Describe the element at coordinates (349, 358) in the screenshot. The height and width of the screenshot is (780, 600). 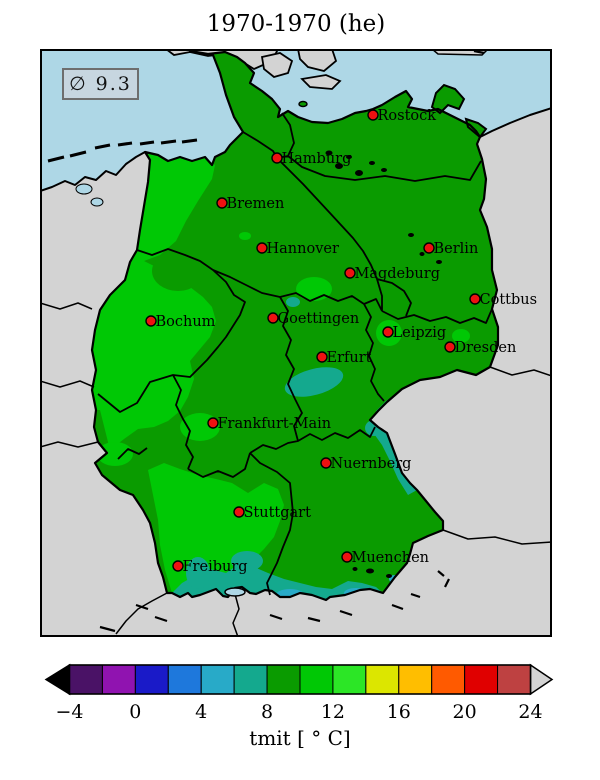
I see `city-label-erfurt: Erfurt` at that location.